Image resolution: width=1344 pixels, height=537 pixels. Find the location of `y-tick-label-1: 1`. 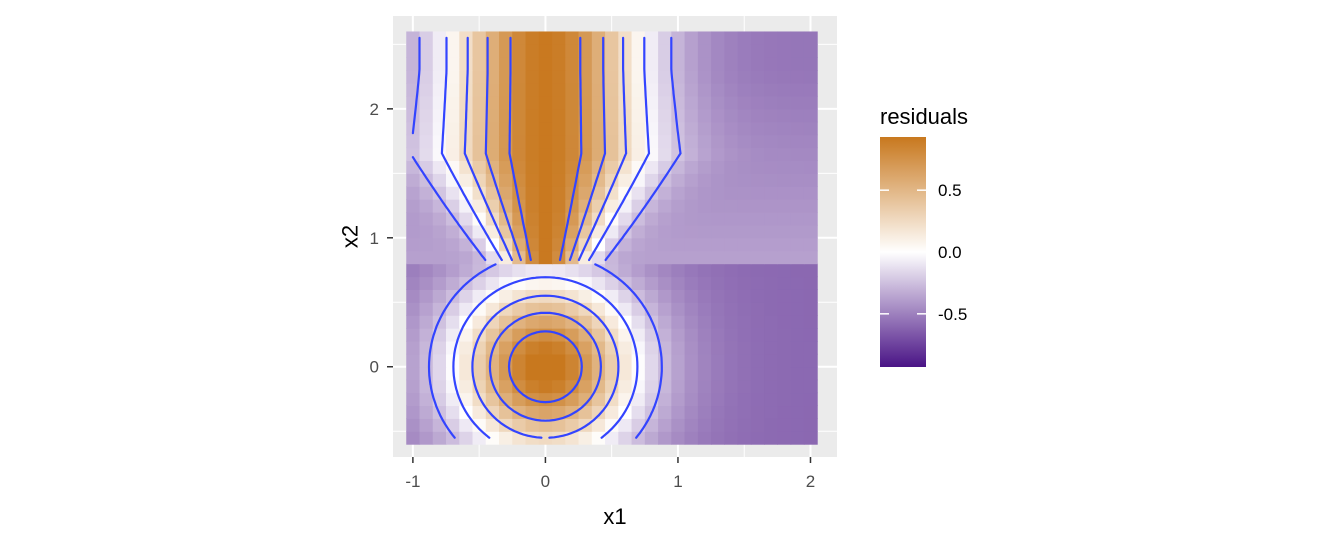

y-tick-label-1: 1 is located at coordinates (374, 238).